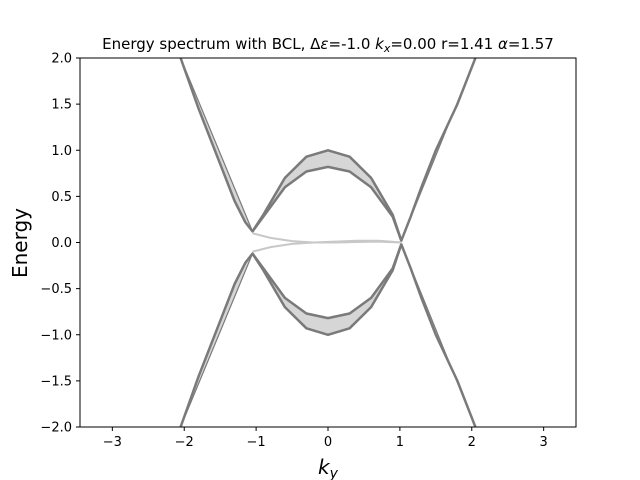 The height and width of the screenshot is (480, 640). I want to click on y-tick-label: −1.0, so click(56, 335).